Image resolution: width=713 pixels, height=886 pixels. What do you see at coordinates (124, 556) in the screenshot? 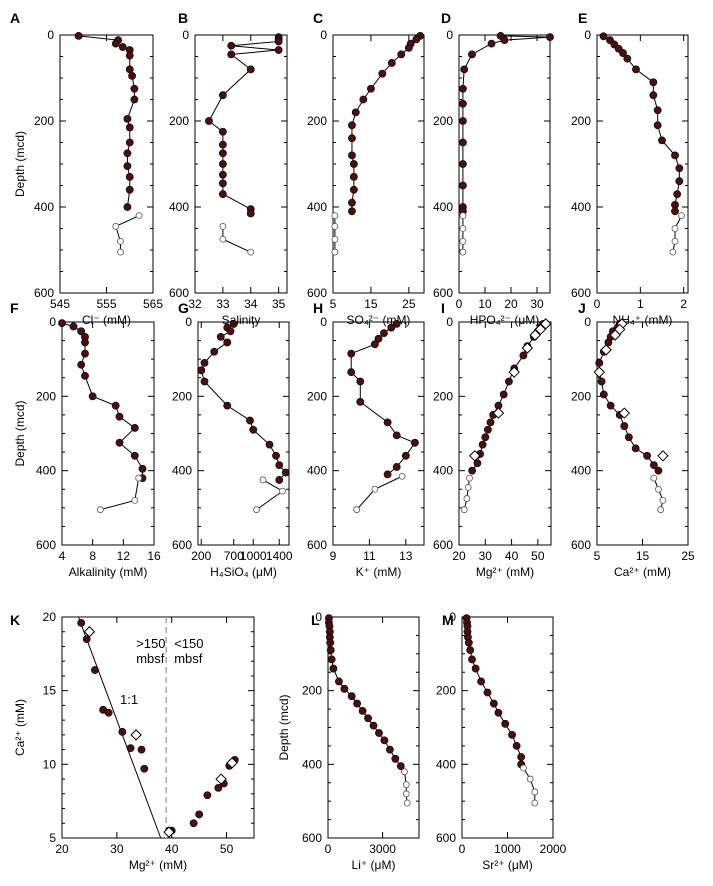
I see `x-tick-label: 12` at bounding box center [124, 556].